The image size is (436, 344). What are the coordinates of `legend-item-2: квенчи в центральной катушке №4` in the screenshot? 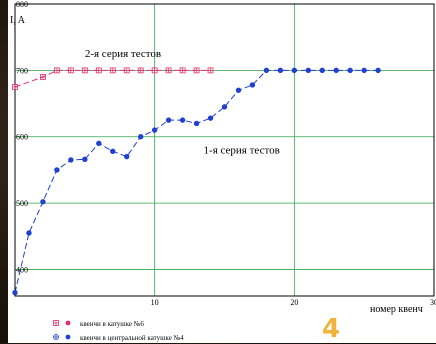 It's located at (118, 338).